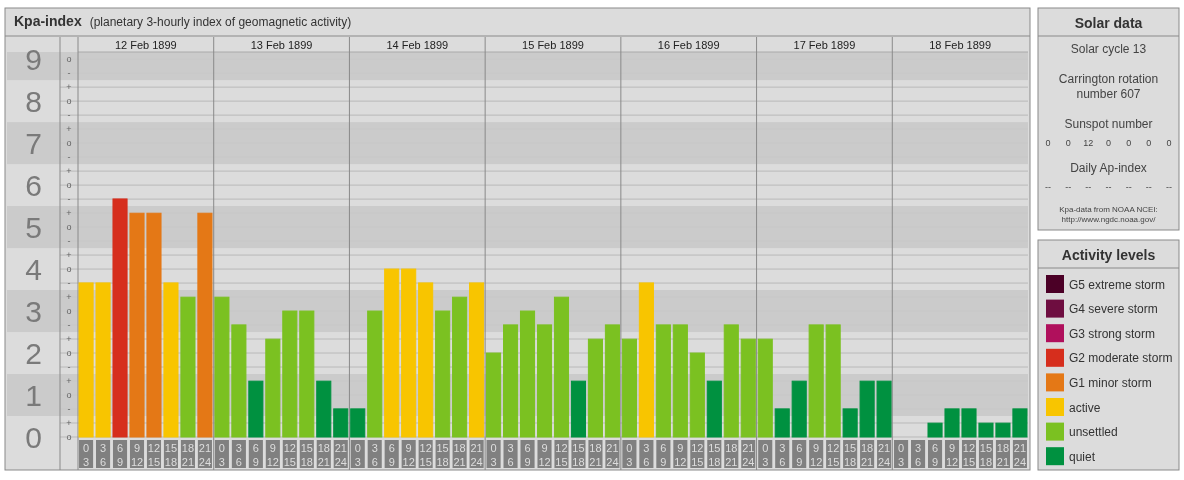 This screenshot has width=1184, height=480. Describe the element at coordinates (33, 101) in the screenshot. I see `y-tick-label: 8` at that location.